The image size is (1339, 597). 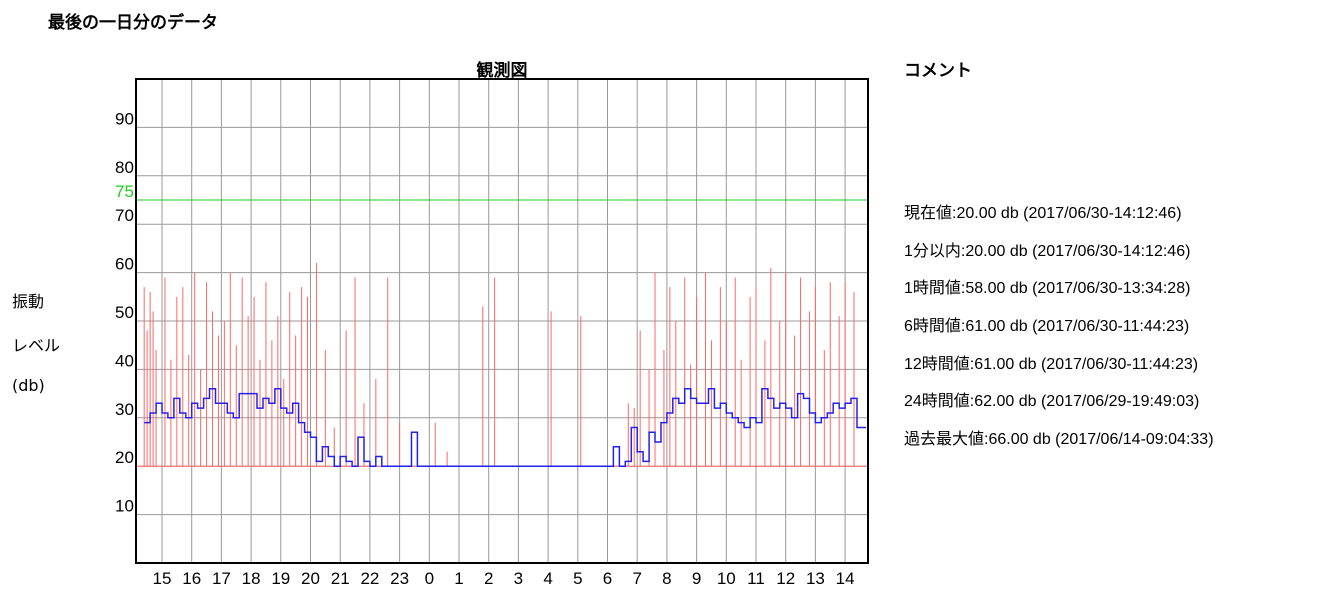 I want to click on x-tick-label: 23, so click(x=399, y=578).